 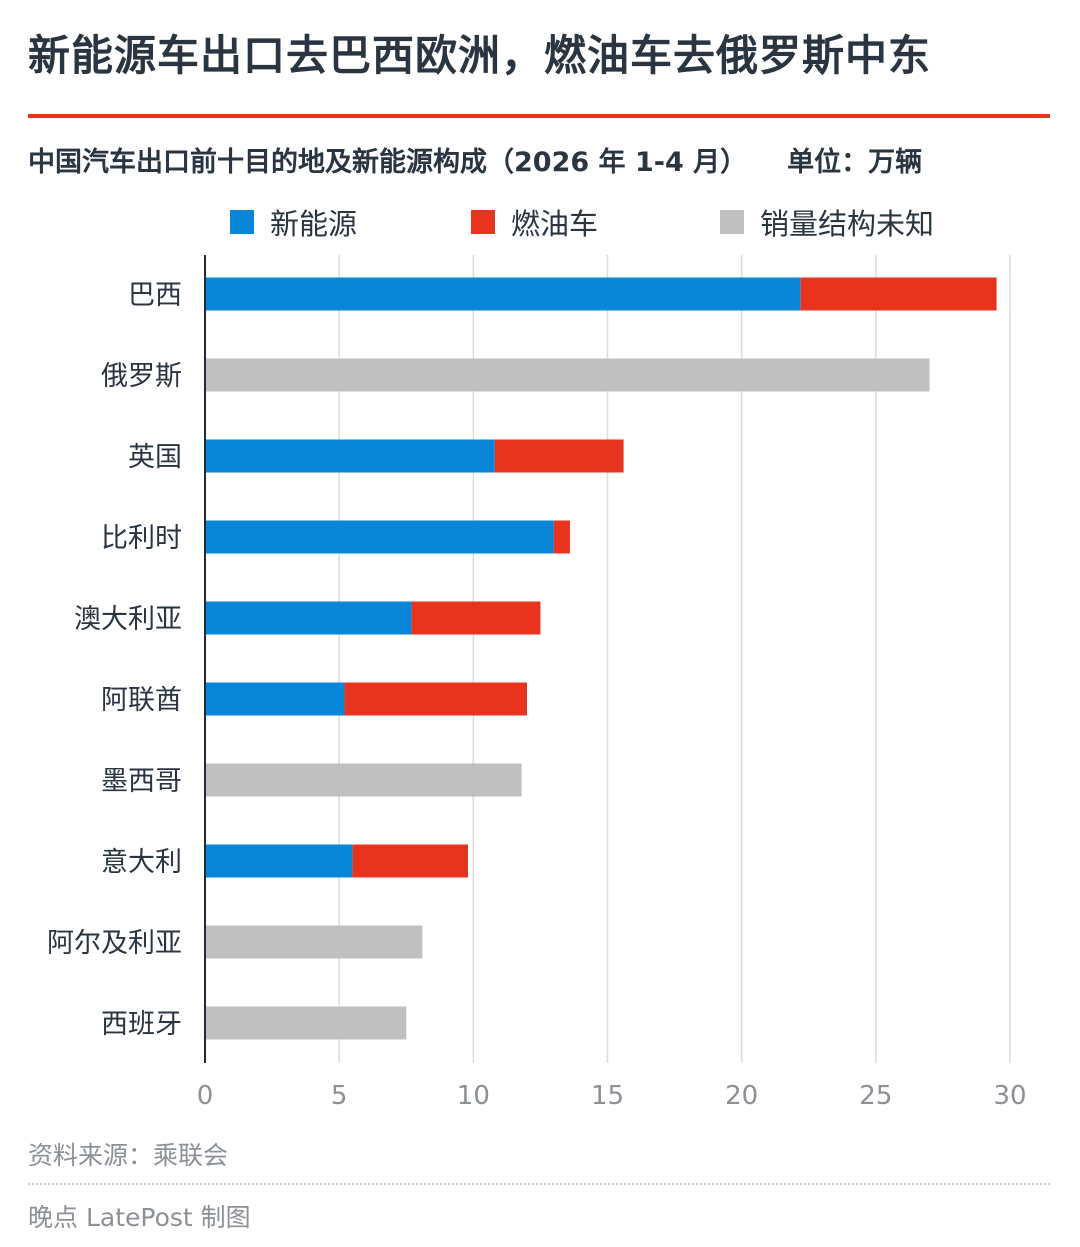 I want to click on x-tick-label: 25, so click(x=875, y=1096).